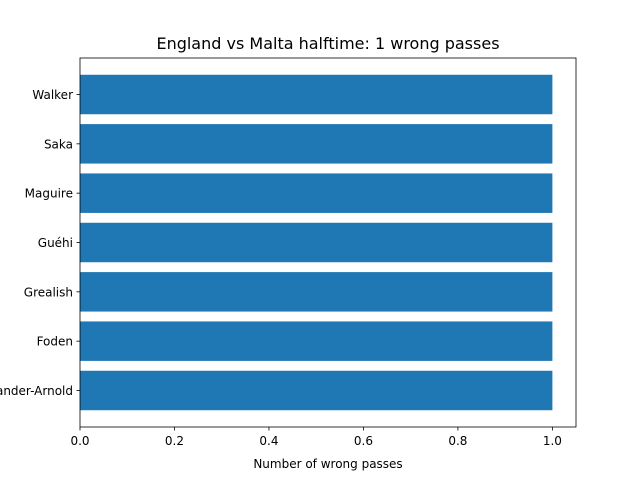 The width and height of the screenshot is (640, 480). I want to click on y-tick-label: Foden, so click(55, 342).